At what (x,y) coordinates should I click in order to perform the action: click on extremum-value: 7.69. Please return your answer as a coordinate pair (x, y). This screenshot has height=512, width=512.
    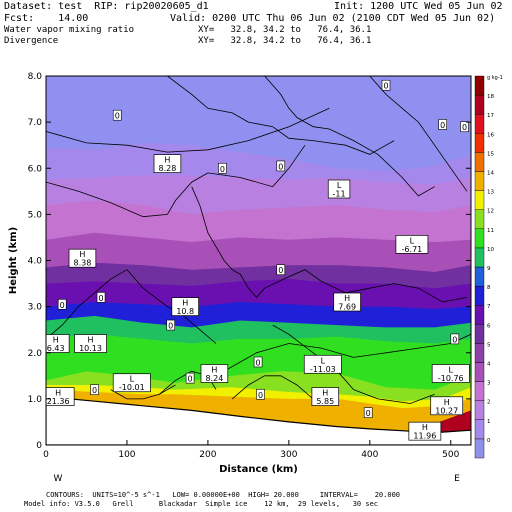
    Looking at the image, I should click on (347, 307).